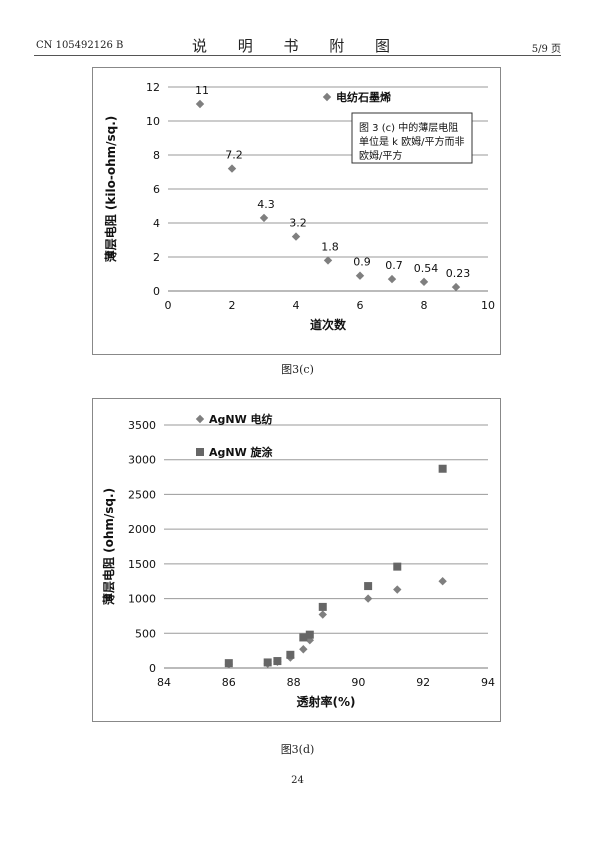 The image size is (595, 842). Describe the element at coordinates (153, 87) in the screenshot. I see `y-tick-label: 12` at that location.